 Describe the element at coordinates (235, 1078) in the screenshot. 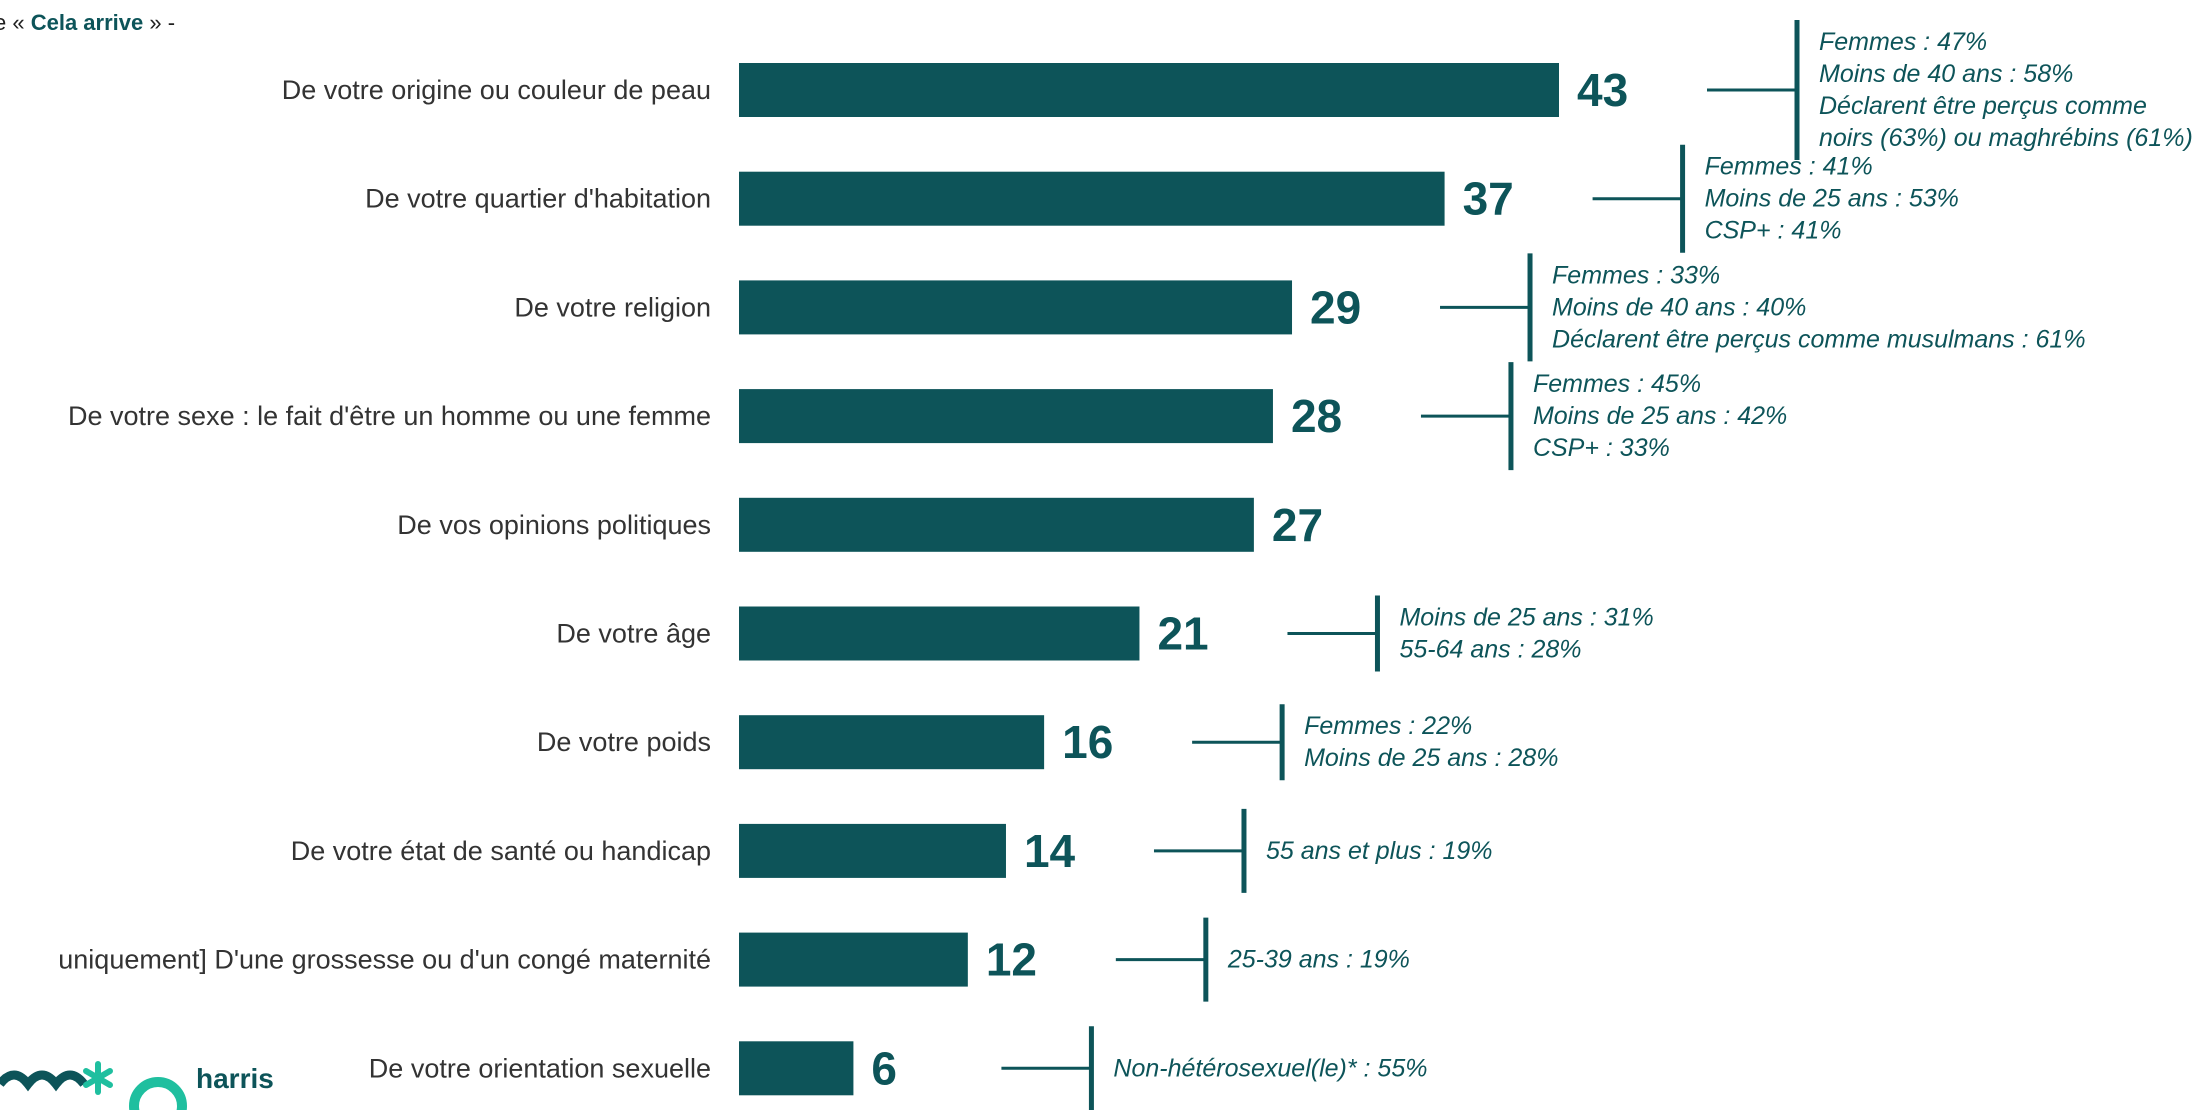

I see `logo-text: harris` at that location.